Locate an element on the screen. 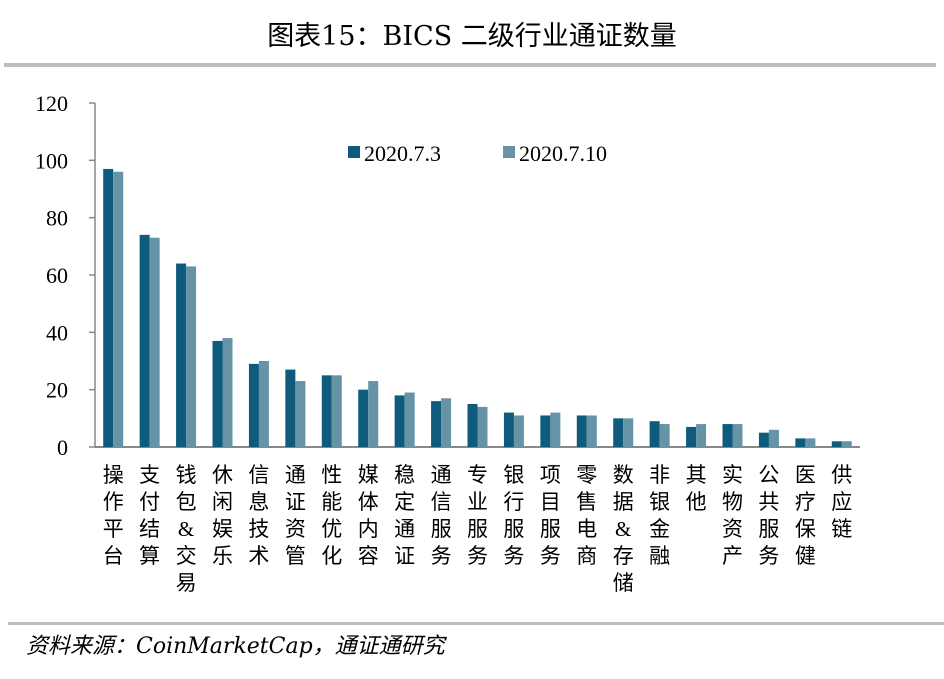 The image size is (944, 679). x-category-label: 医 is located at coordinates (805, 475).